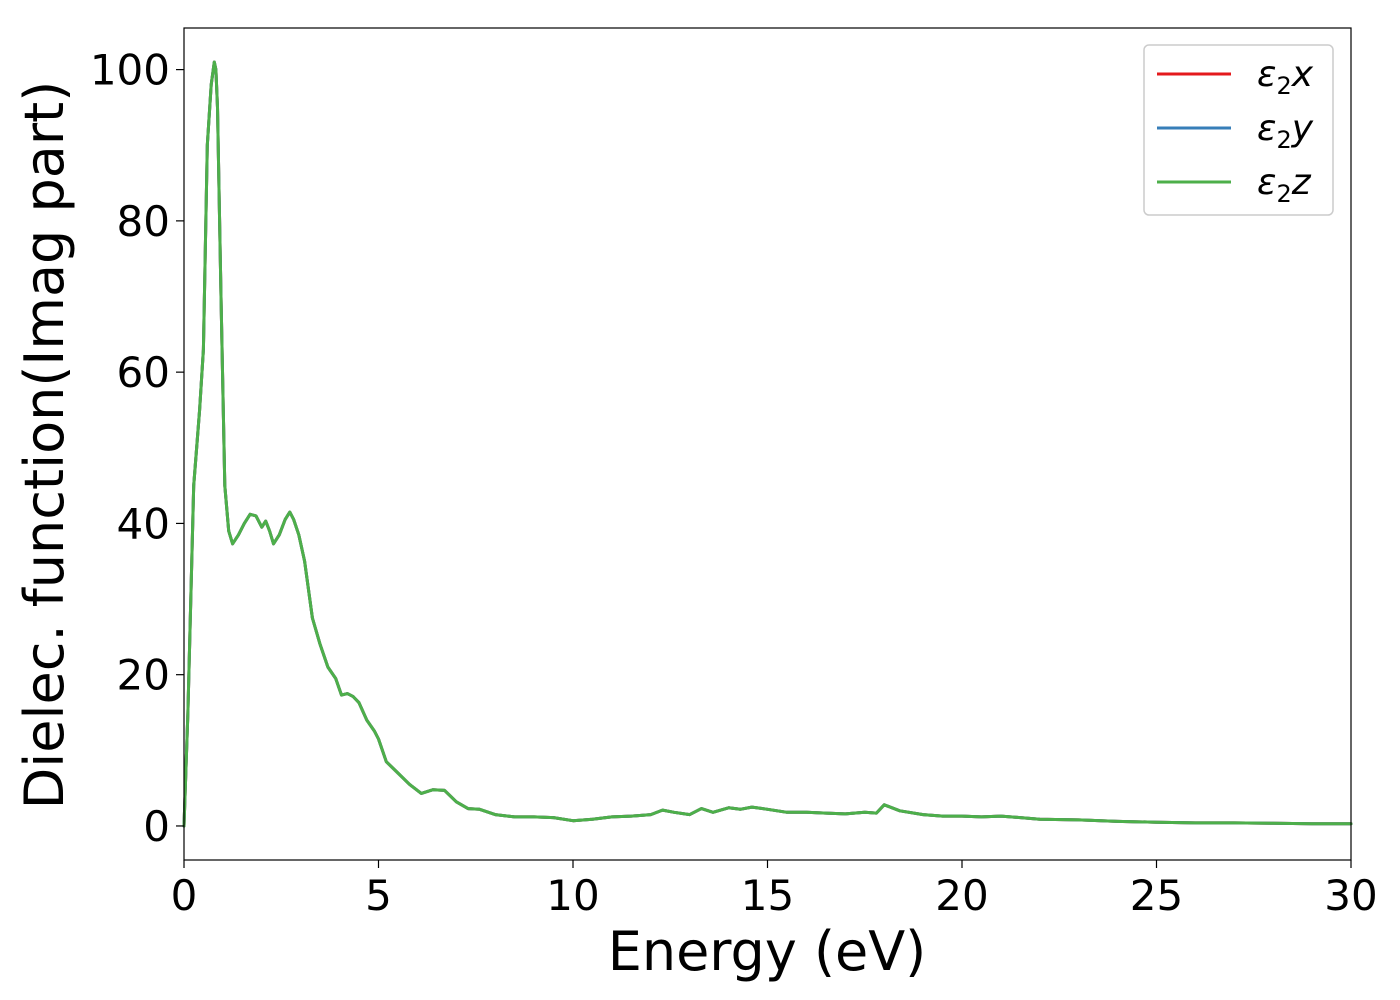 This screenshot has width=1400, height=1000. Describe the element at coordinates (184, 895) in the screenshot. I see `x-tick-label: 0` at that location.